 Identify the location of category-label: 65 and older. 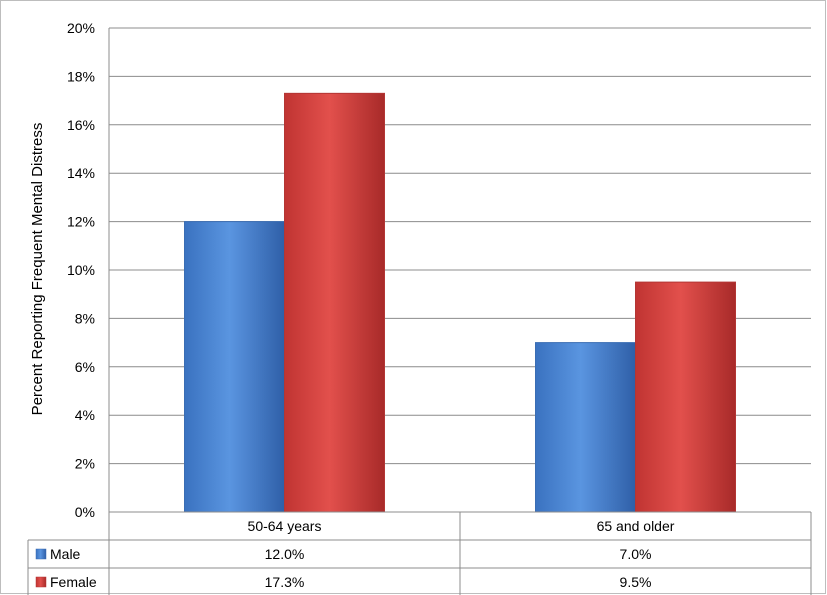
(636, 526).